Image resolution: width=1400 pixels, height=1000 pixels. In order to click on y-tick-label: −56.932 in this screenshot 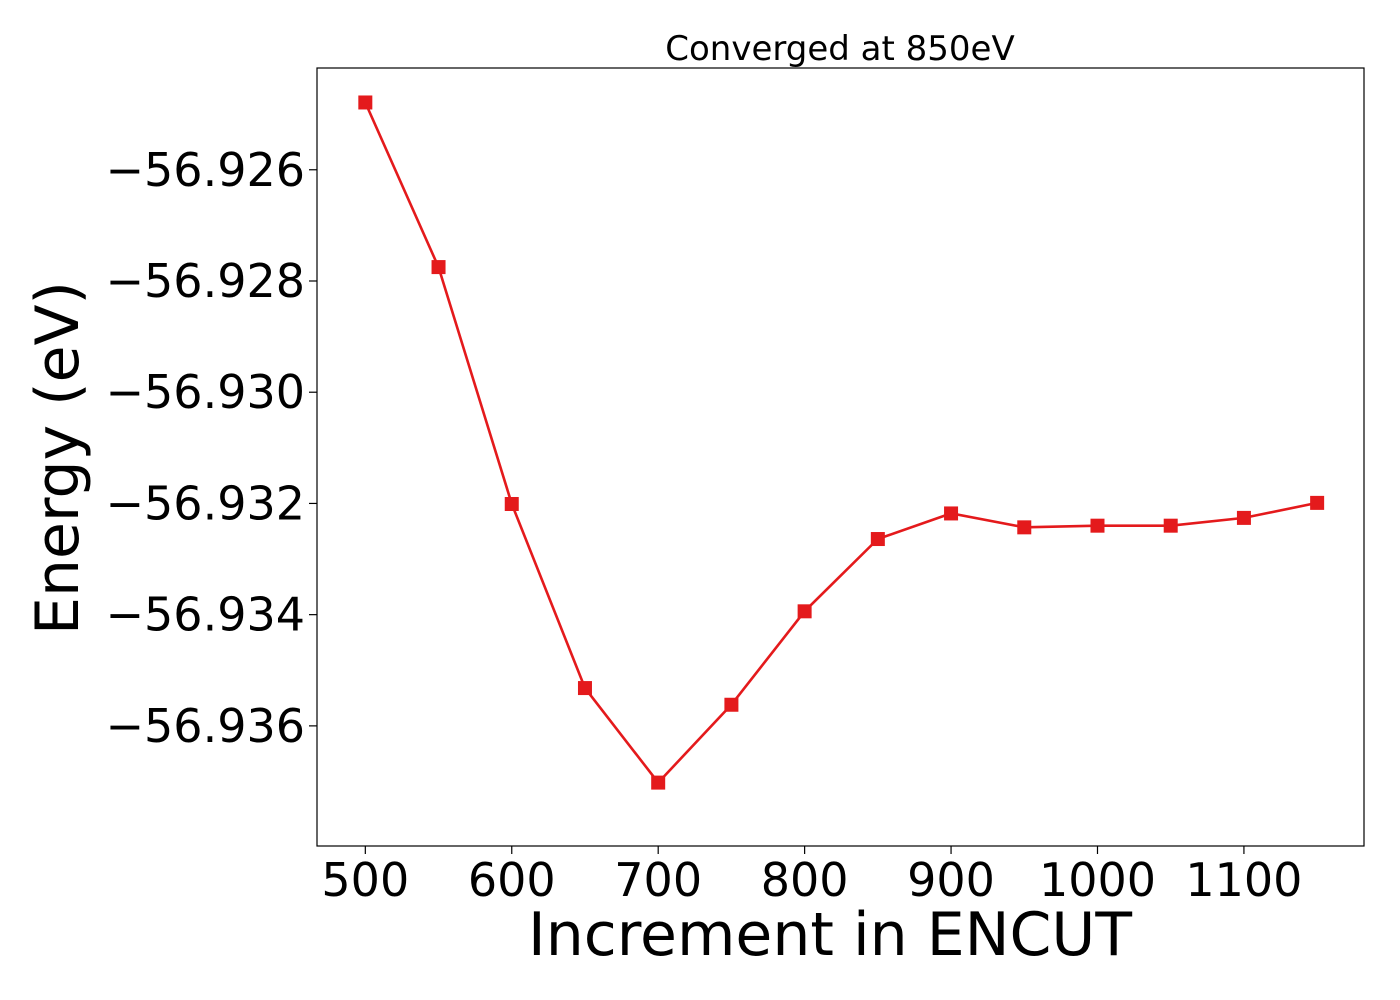, I will do `click(206, 503)`.